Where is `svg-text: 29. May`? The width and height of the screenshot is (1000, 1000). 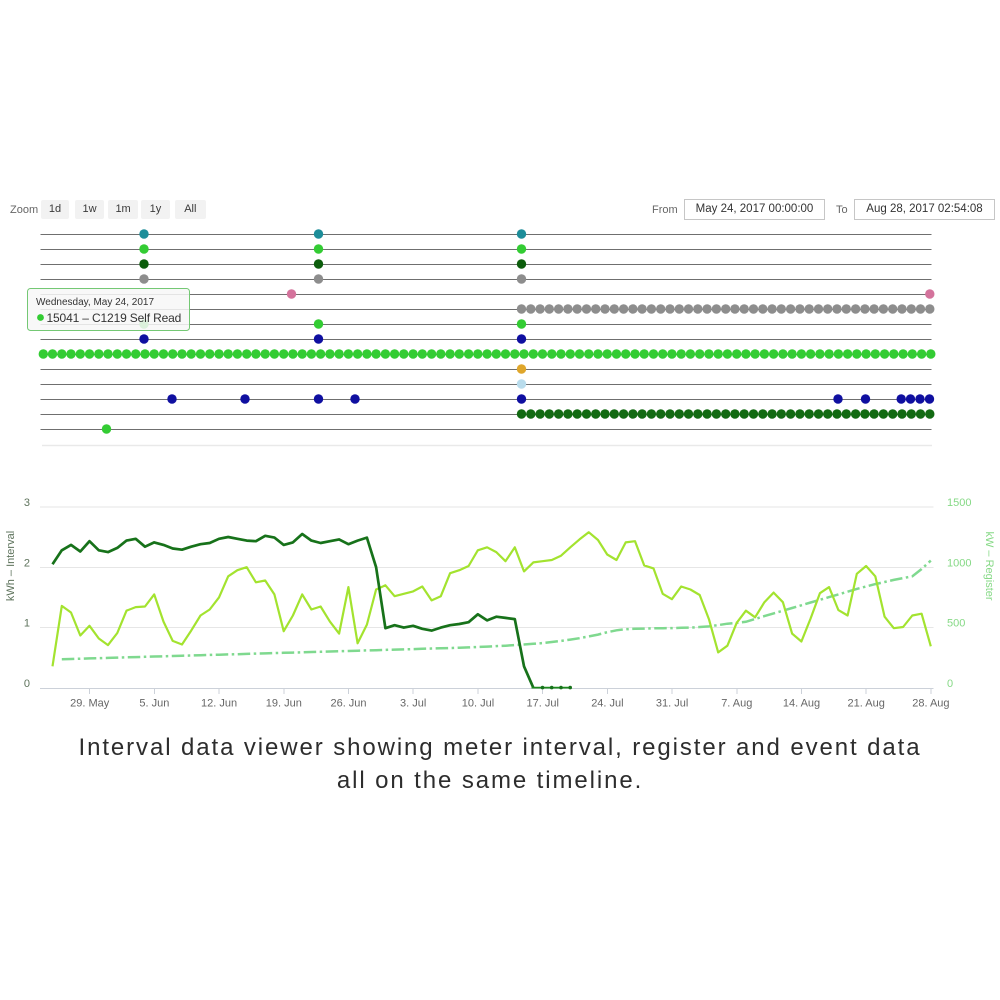 svg-text: 29. May is located at coordinates (90, 704).